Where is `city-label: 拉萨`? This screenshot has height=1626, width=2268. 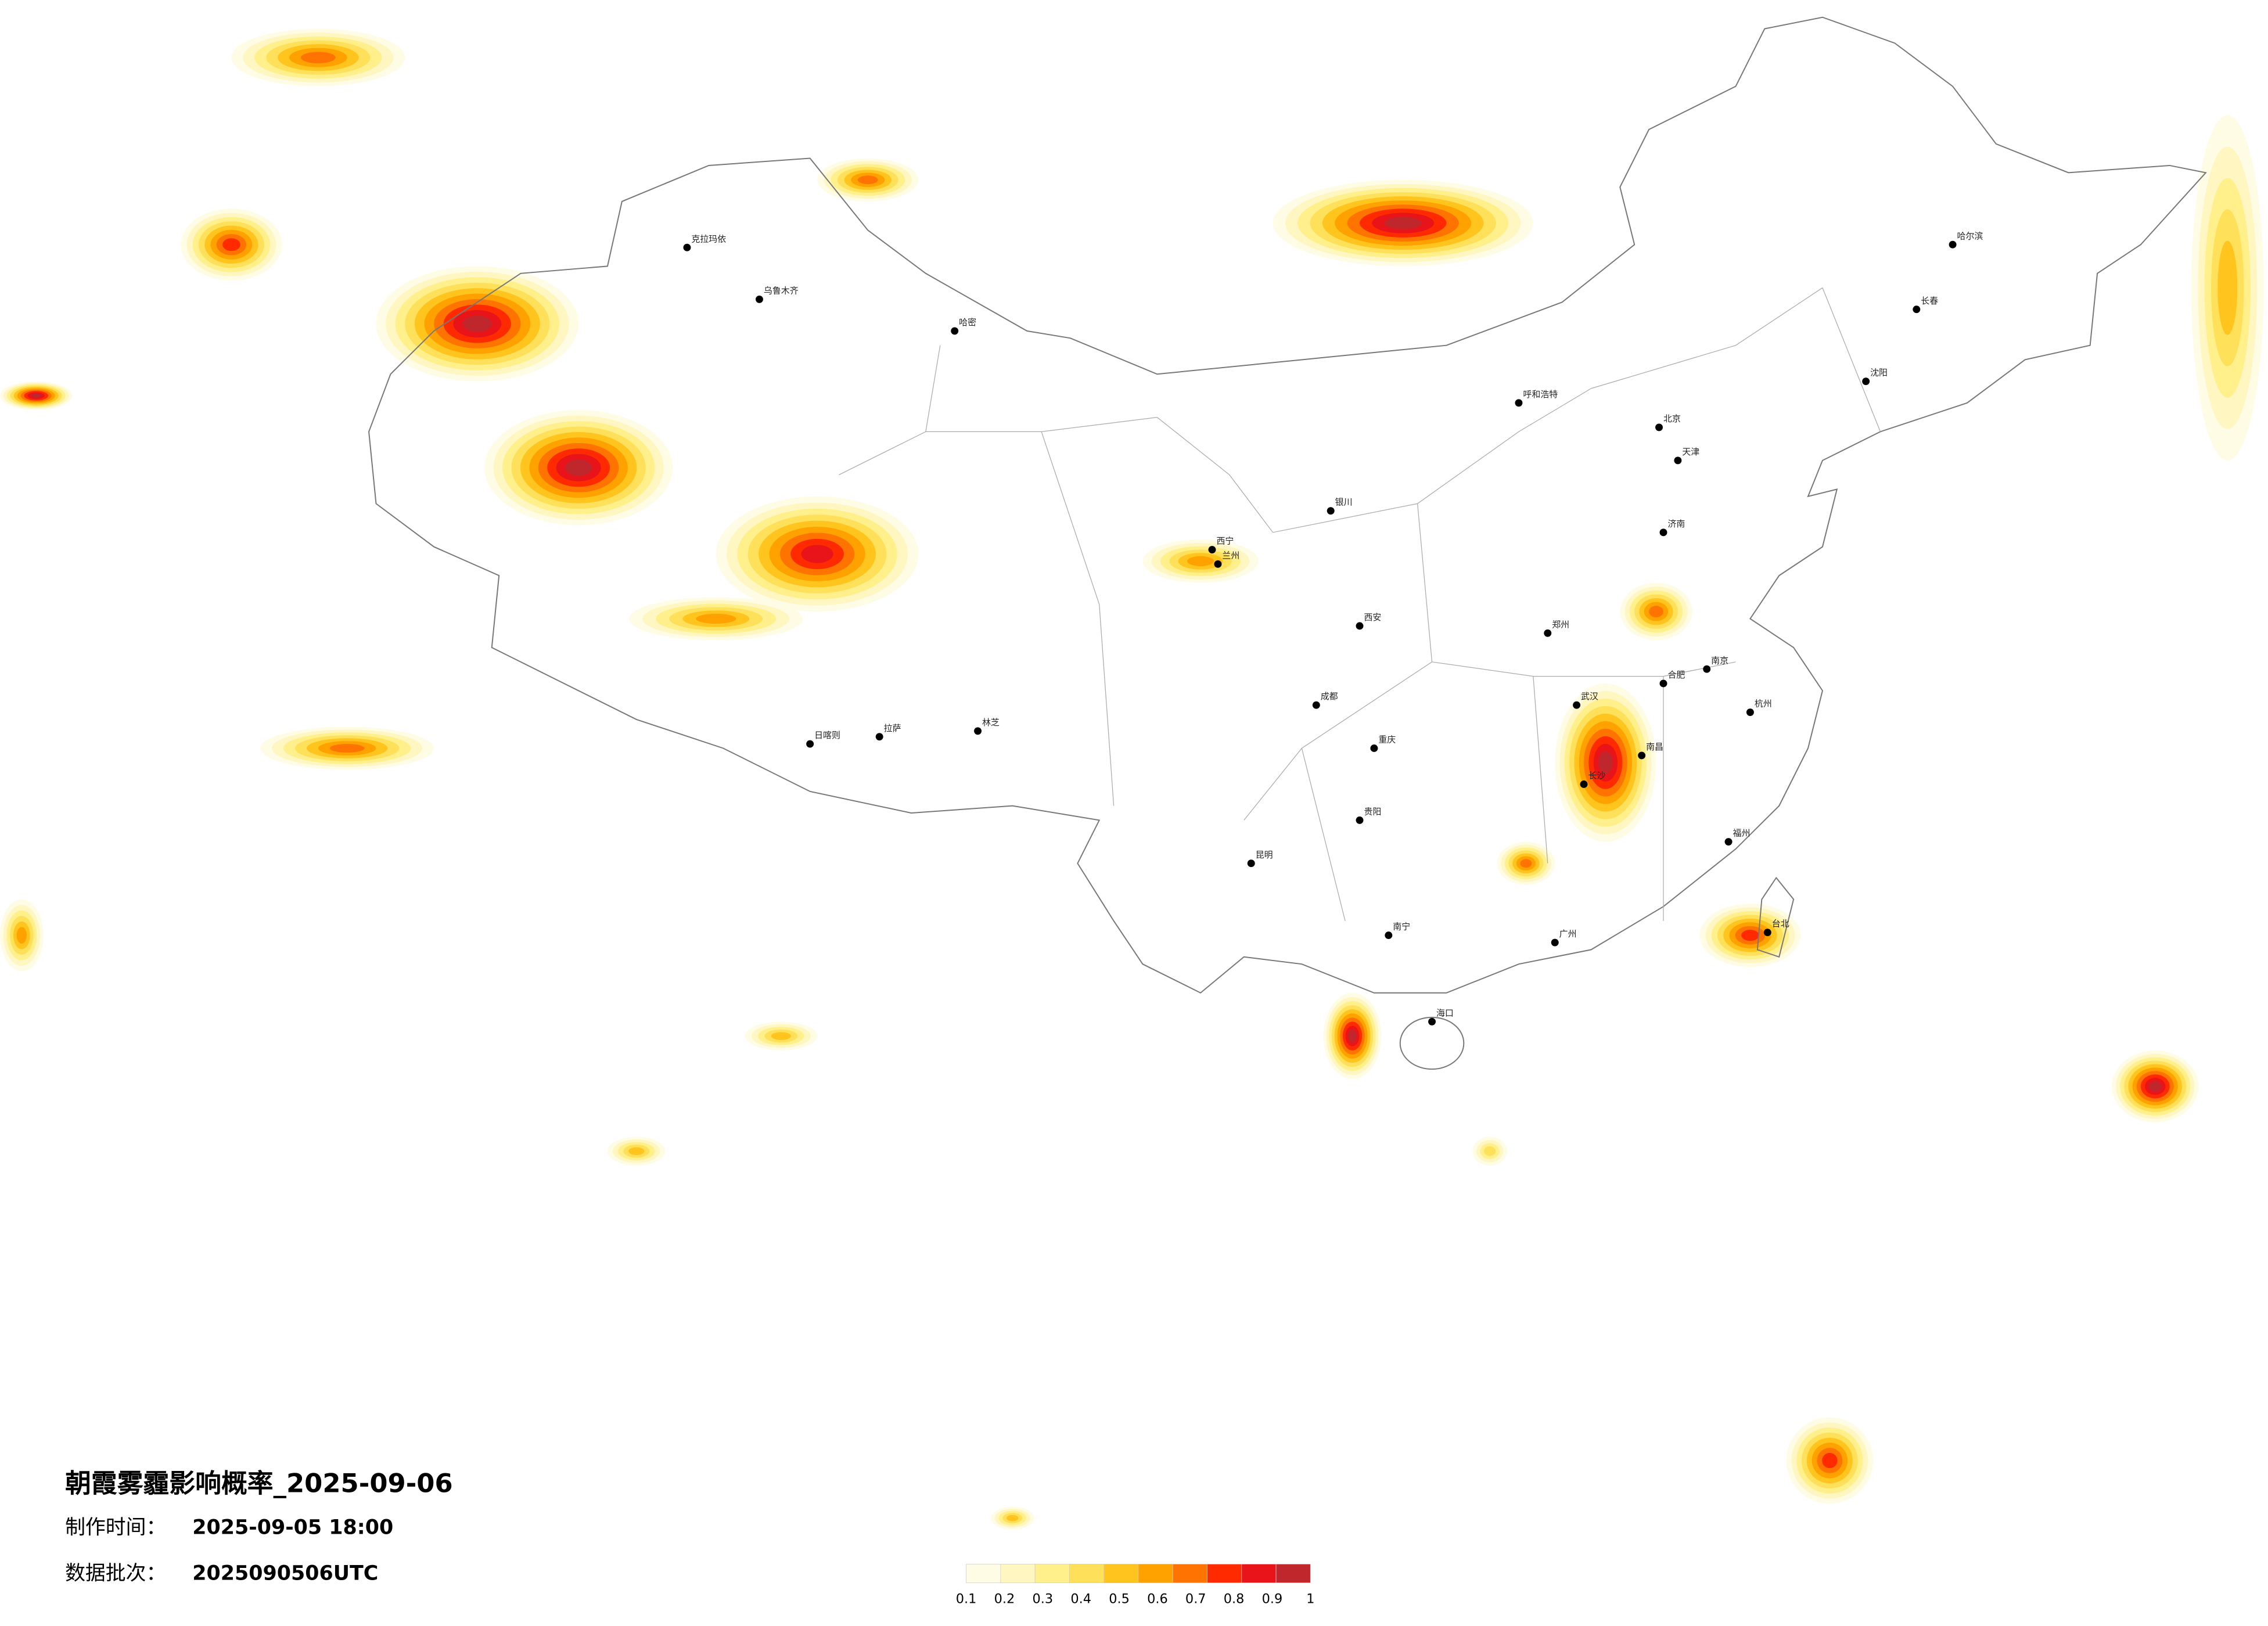 city-label: 拉萨 is located at coordinates (892, 728).